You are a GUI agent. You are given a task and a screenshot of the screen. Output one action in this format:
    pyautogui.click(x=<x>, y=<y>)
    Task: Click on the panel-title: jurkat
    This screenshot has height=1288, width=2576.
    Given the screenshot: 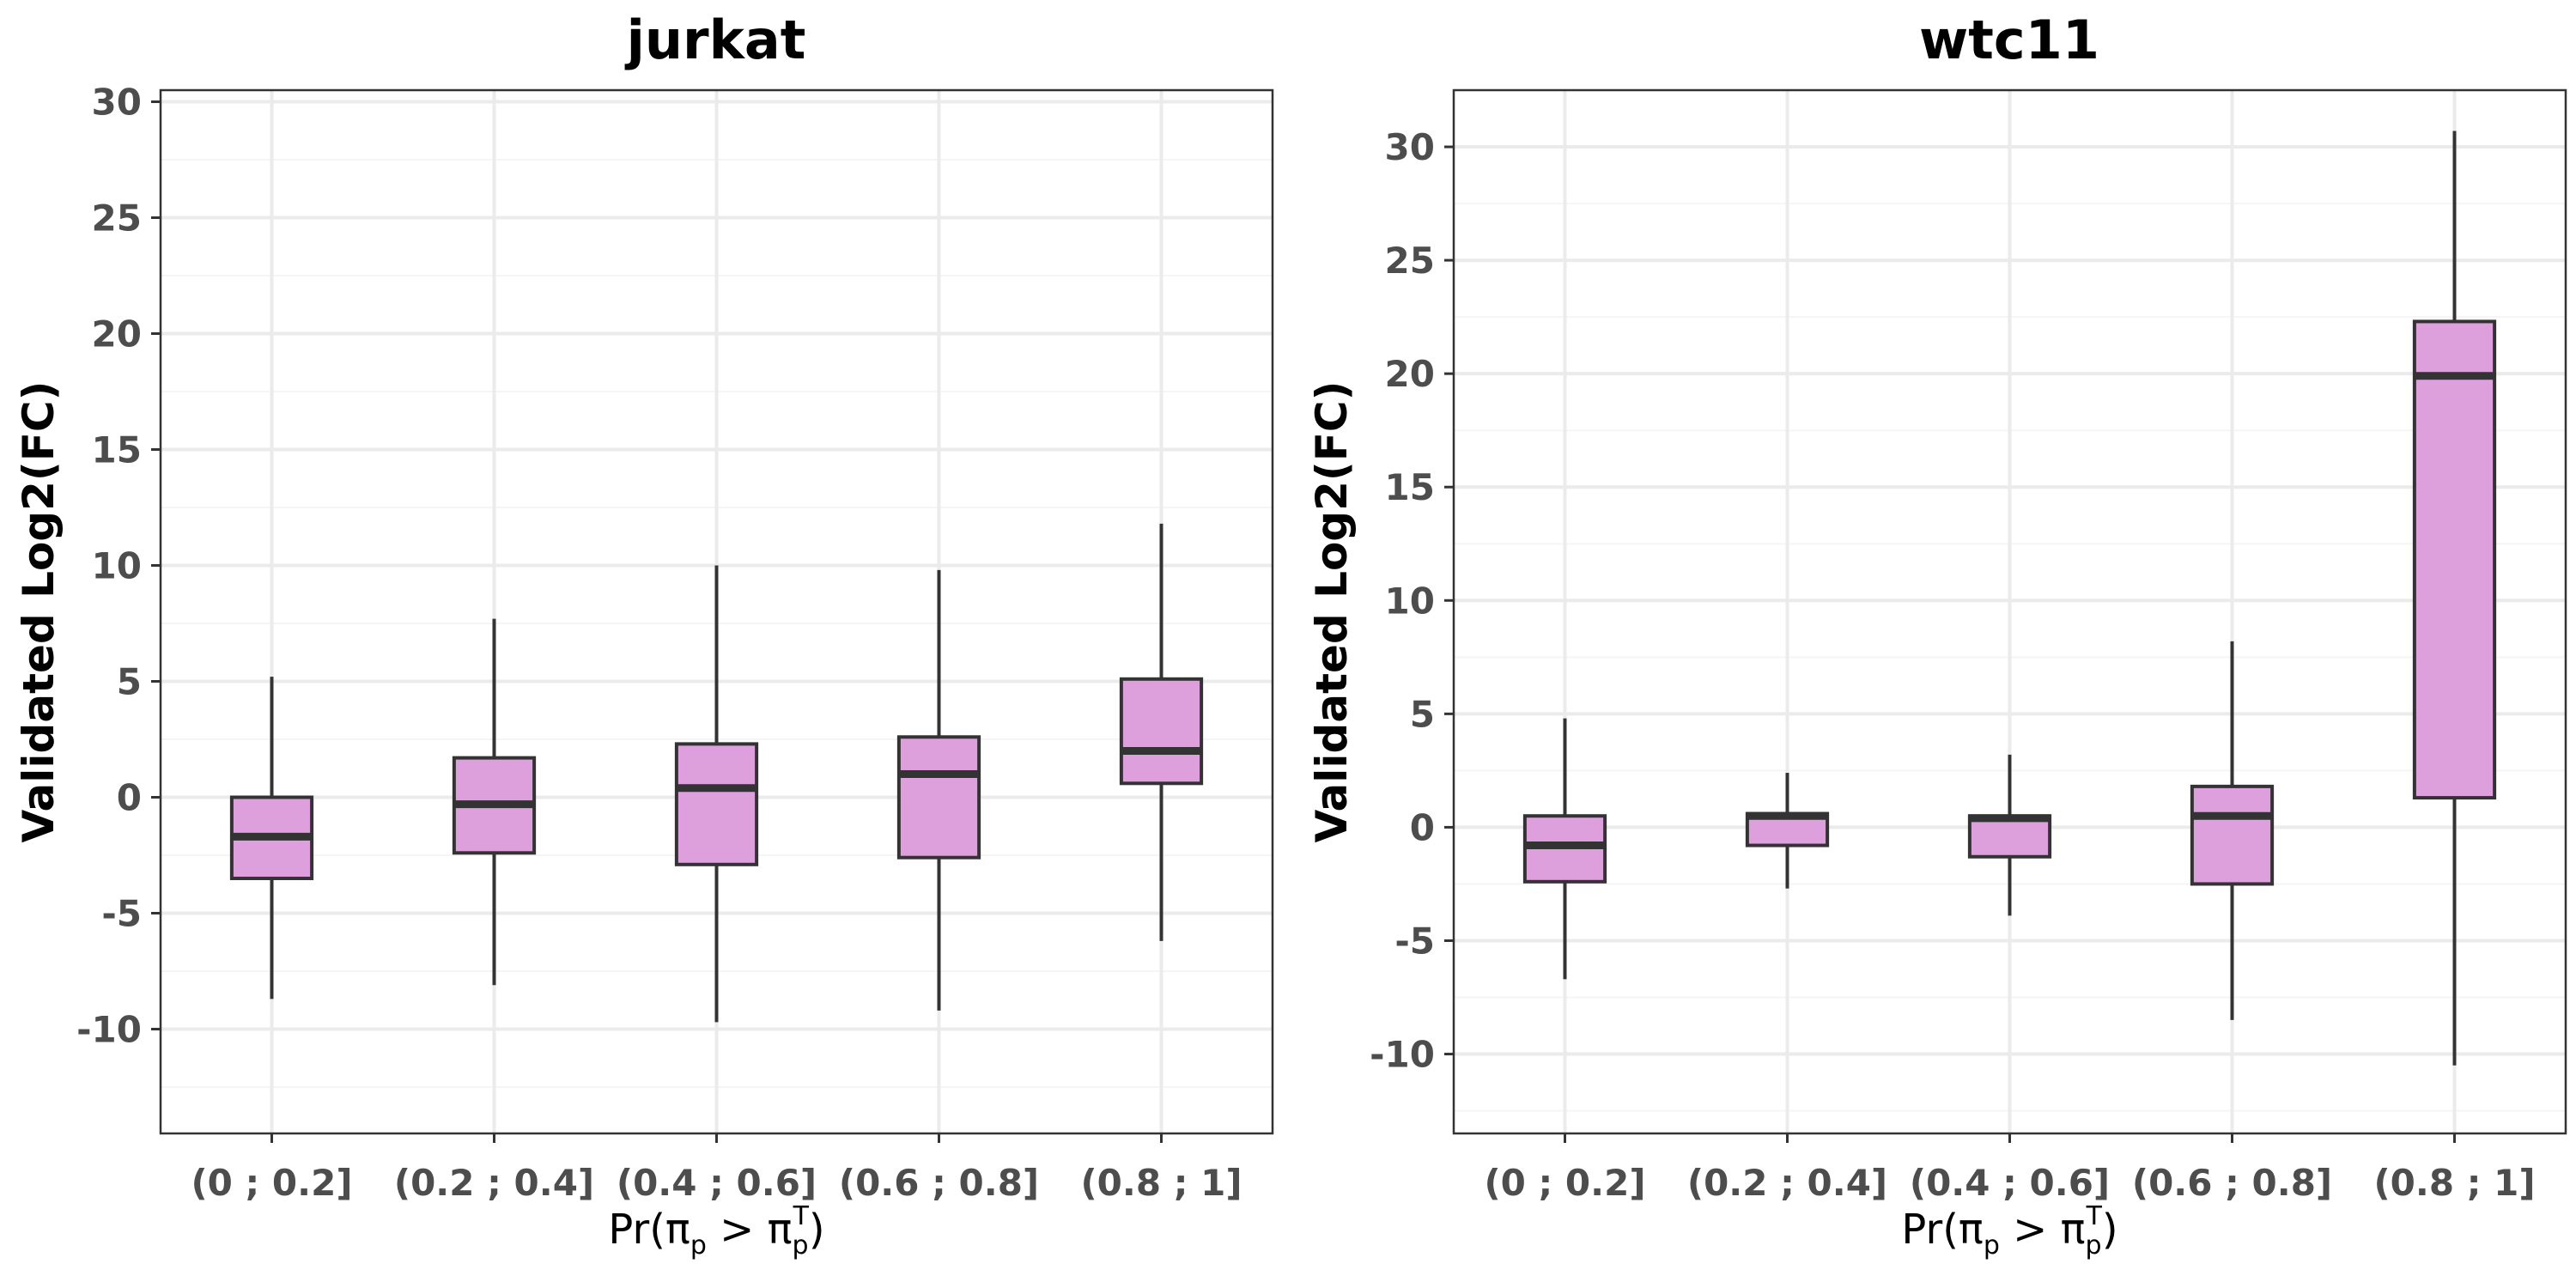 What is the action you would take?
    pyautogui.click(x=715, y=40)
    